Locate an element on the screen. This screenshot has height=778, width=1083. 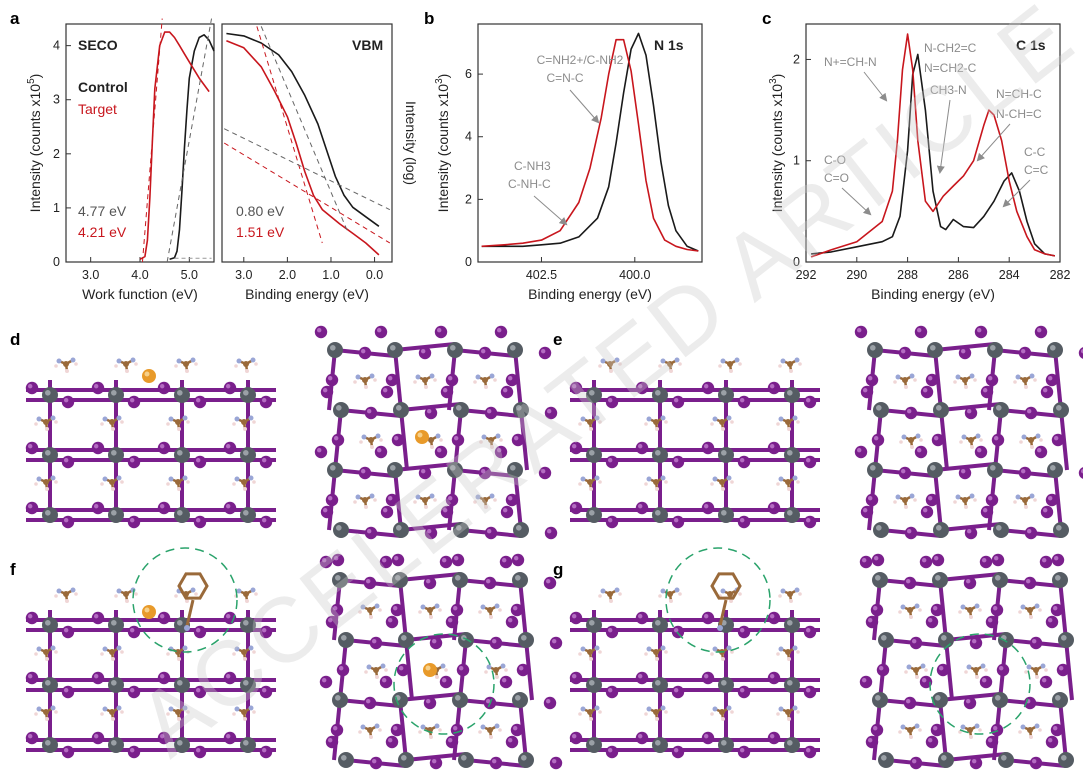
n1s-arrow-upper is located at coordinates (584, 106).